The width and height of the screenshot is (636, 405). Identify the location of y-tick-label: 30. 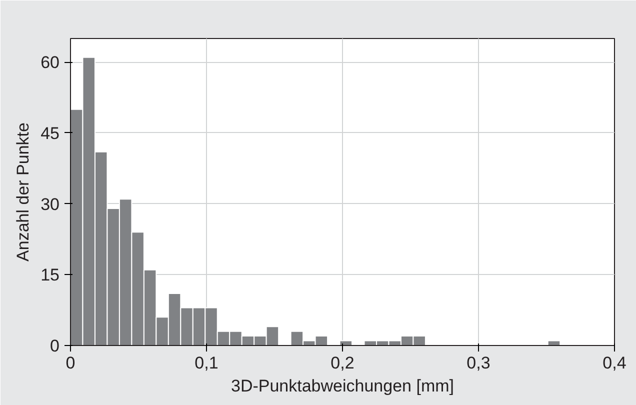
(50, 204).